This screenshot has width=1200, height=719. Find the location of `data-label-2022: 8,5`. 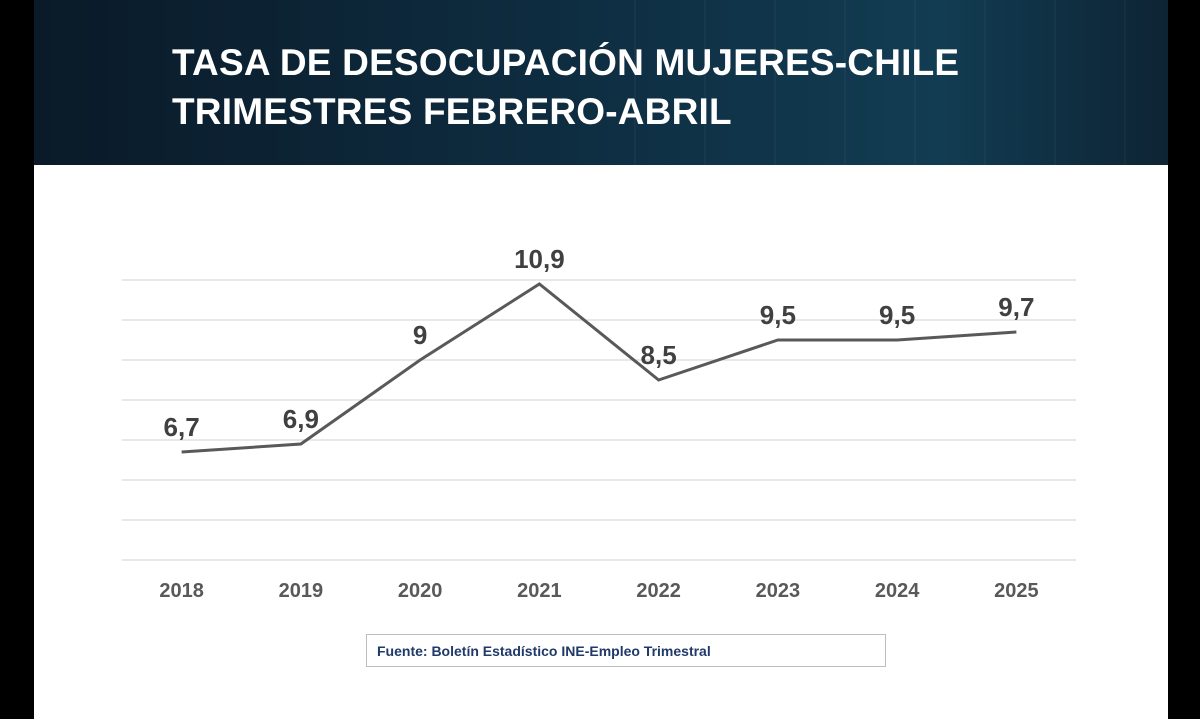

data-label-2022: 8,5 is located at coordinates (659, 355).